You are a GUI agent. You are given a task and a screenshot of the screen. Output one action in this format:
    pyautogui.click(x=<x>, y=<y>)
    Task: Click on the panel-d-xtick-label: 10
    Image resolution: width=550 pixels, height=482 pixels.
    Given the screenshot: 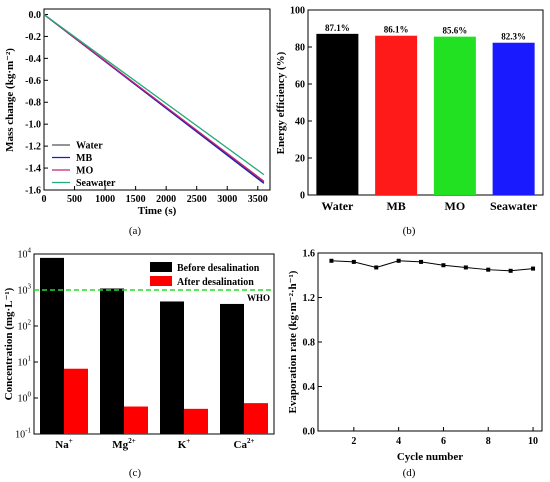 What is the action you would take?
    pyautogui.click(x=533, y=441)
    